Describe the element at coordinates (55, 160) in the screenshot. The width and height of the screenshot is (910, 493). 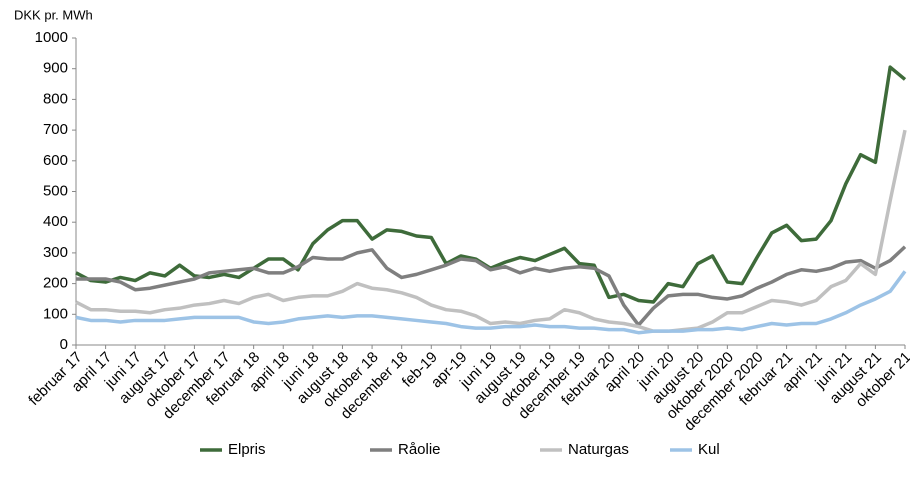
I see `y-tick-label: 600` at that location.